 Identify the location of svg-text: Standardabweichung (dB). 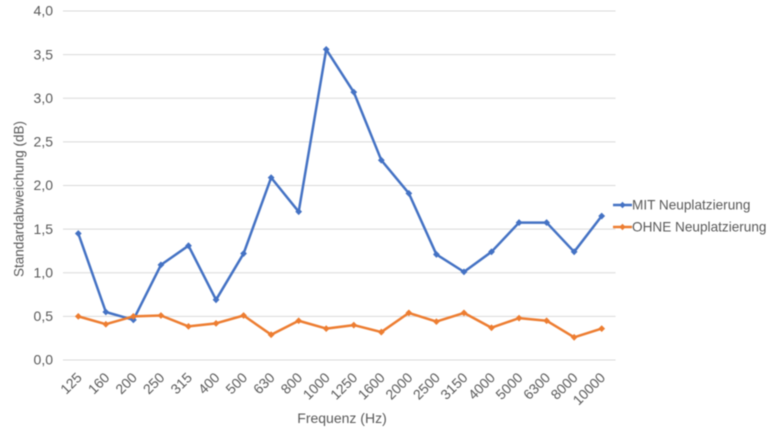
(19, 199).